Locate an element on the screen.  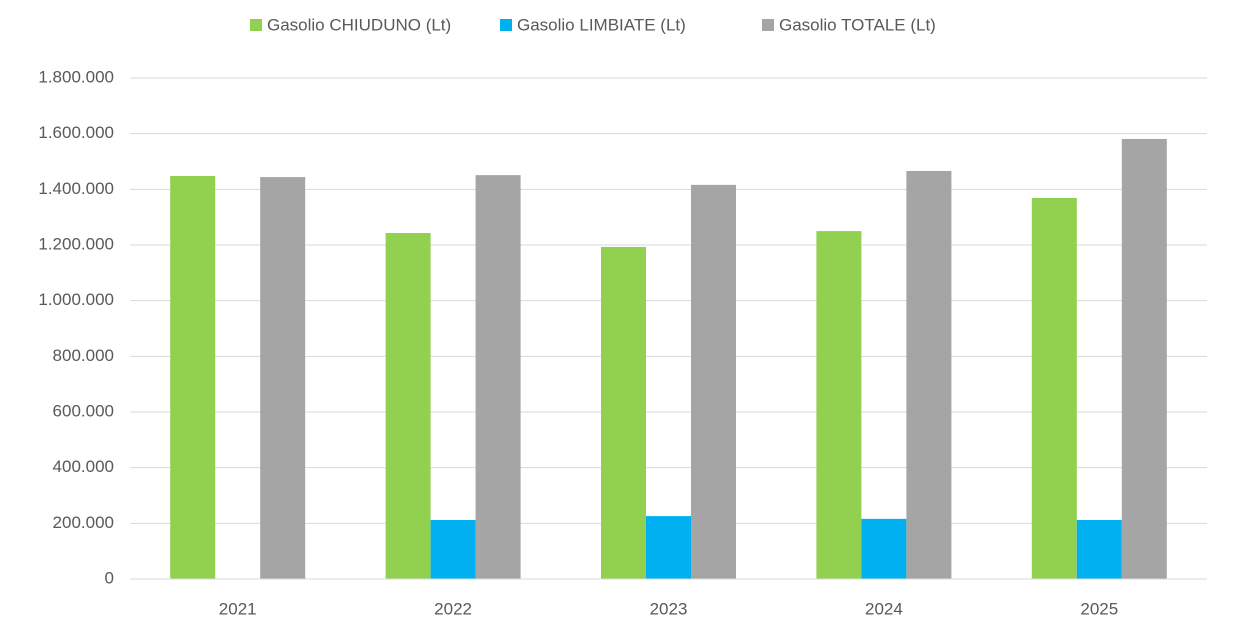
y-tick-label: 0 is located at coordinates (109, 577).